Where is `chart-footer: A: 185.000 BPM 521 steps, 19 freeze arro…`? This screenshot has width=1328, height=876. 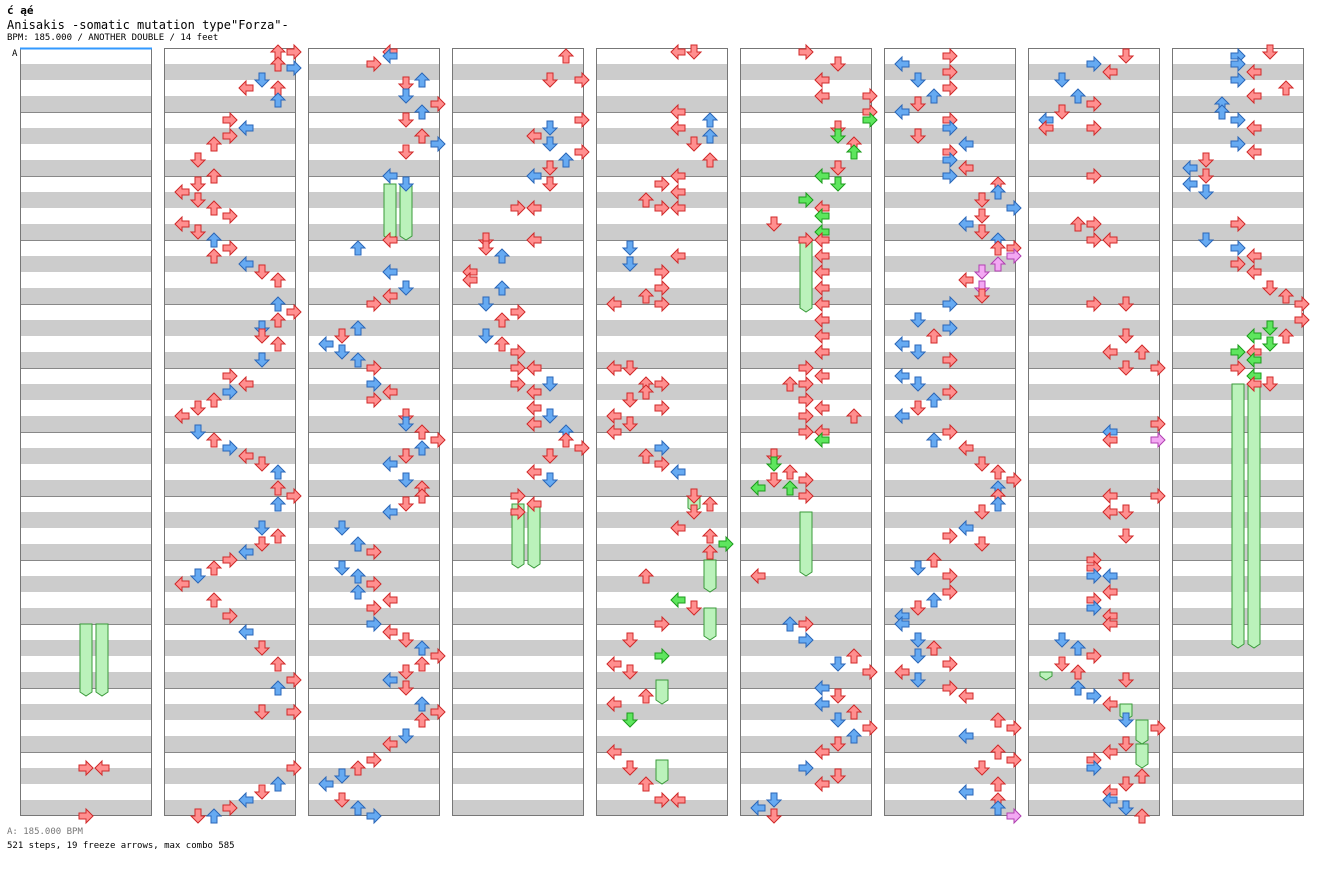 chart-footer: A: 185.000 BPM 521 steps, 19 freeze arro… is located at coordinates (121, 839).